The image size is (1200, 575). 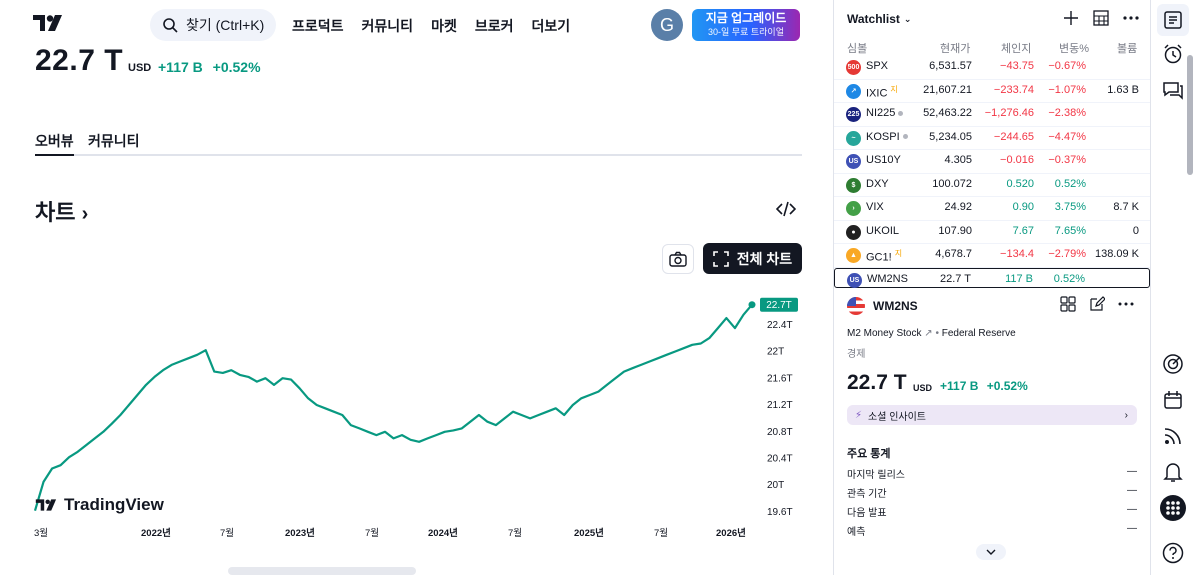 What do you see at coordinates (1074, 49) in the screenshot?
I see `column-change-pct: 변동%` at bounding box center [1074, 49].